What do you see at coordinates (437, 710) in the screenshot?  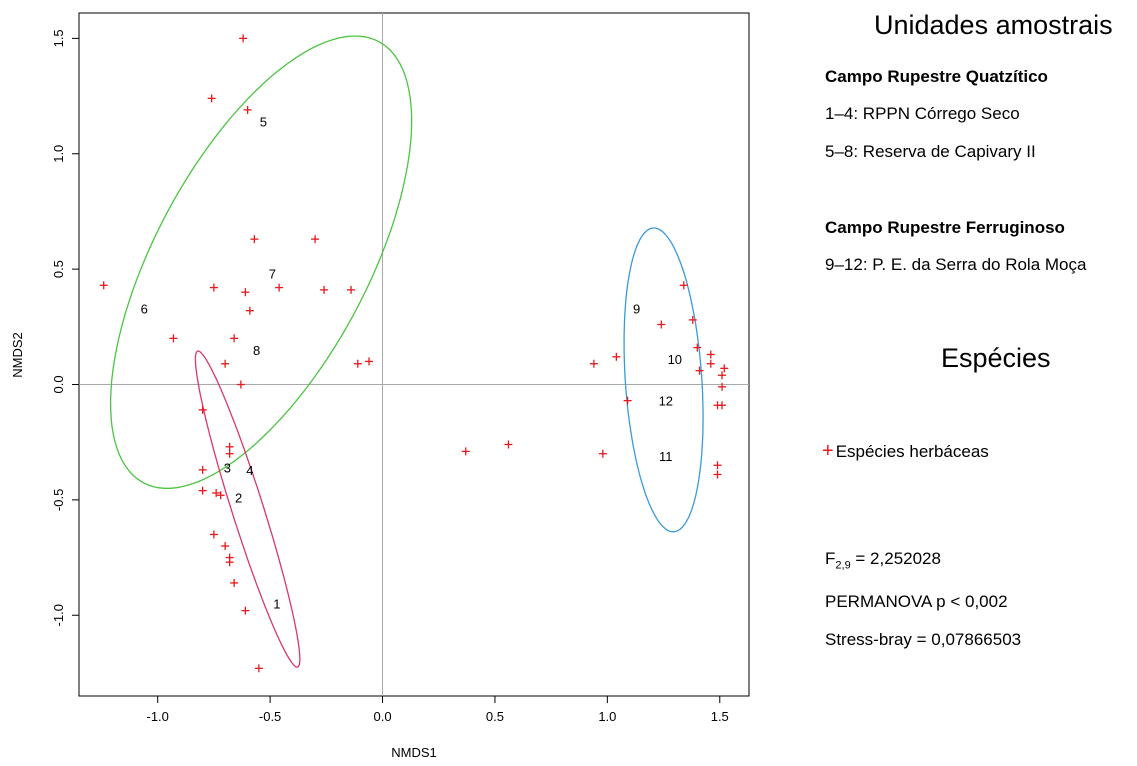 I see `x-axis: -1.0 -0.5 0.0 0.5 1.0 1.5` at bounding box center [437, 710].